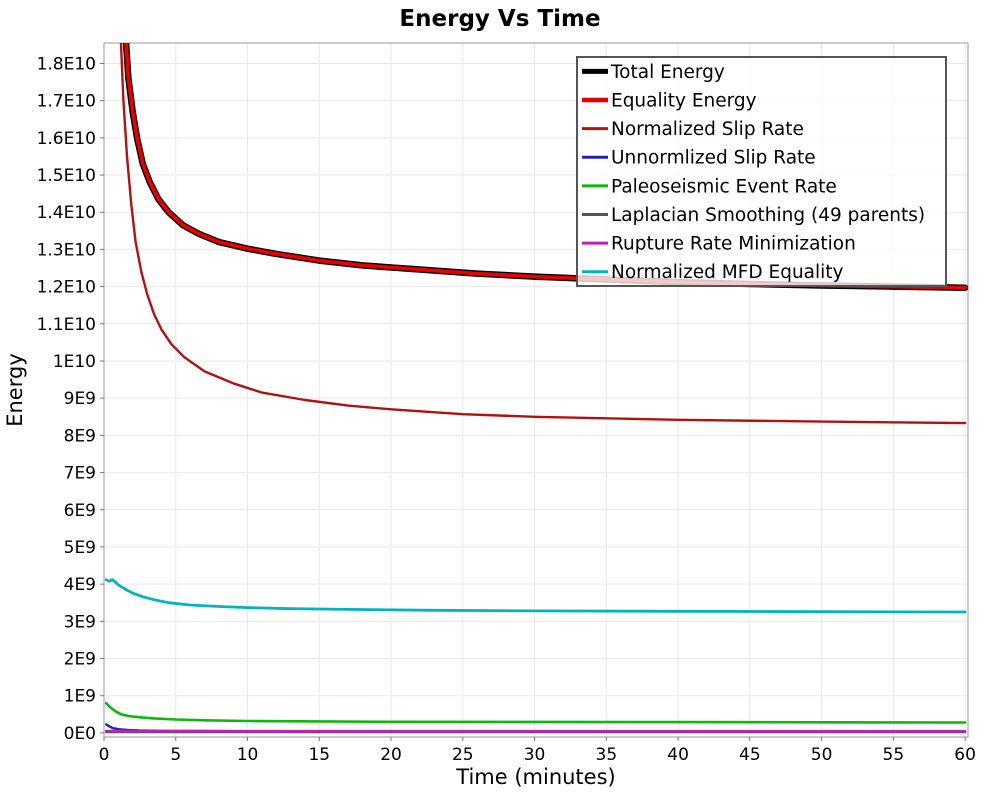 This screenshot has height=800, width=1000. I want to click on legend-label: Laplacian Smoothing (49 parents), so click(768, 215).